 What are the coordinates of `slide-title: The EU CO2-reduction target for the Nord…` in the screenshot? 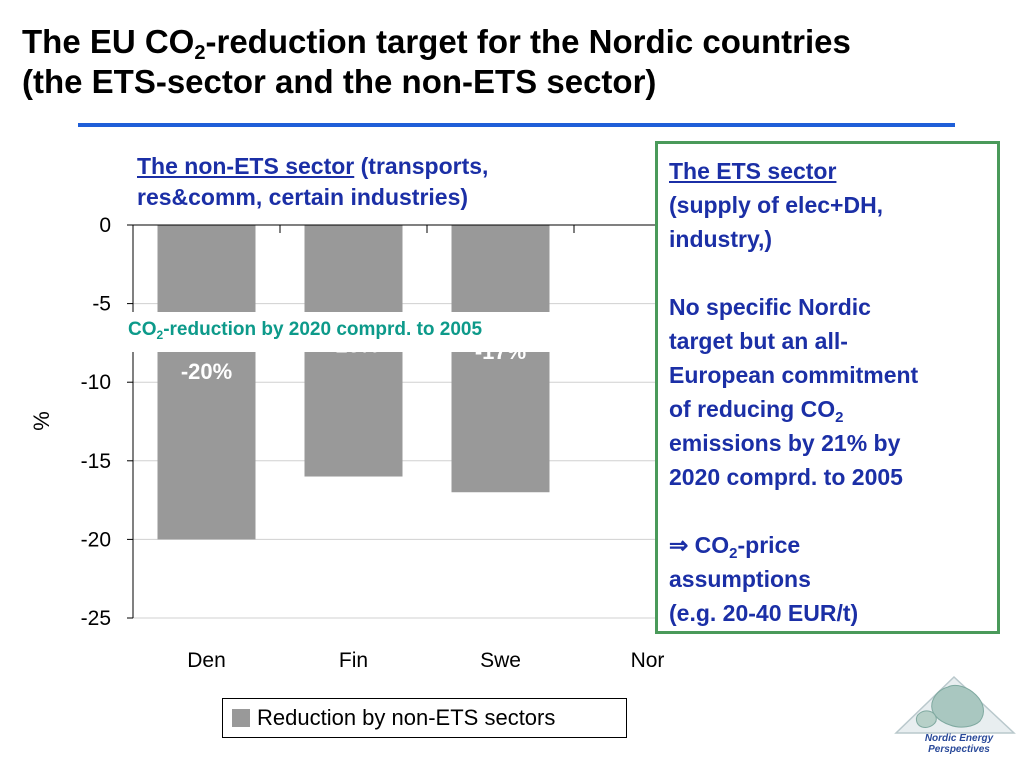 It's located at (522, 62).